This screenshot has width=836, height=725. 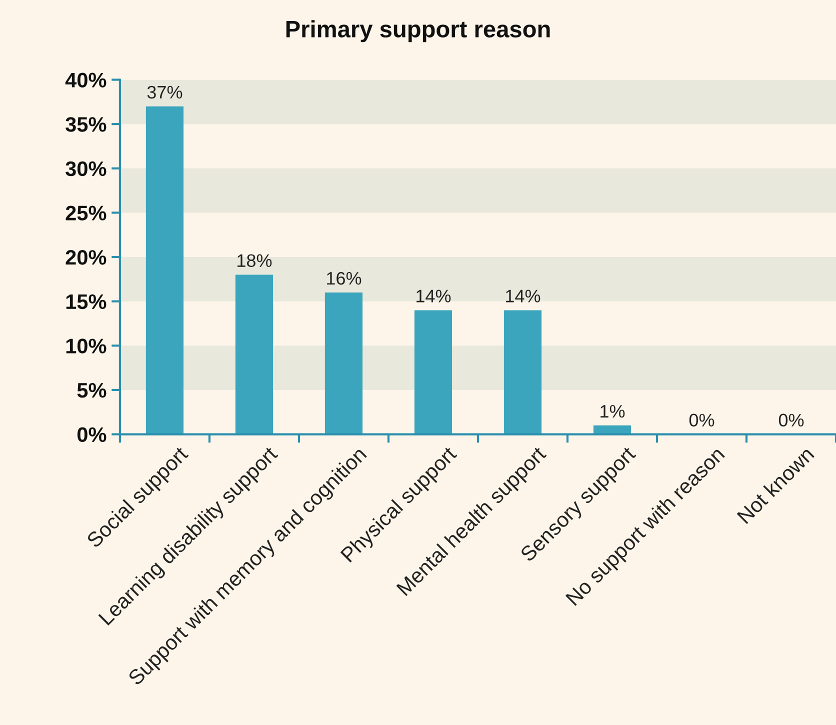 I want to click on chart-title: Primary support reason, so click(x=418, y=31).